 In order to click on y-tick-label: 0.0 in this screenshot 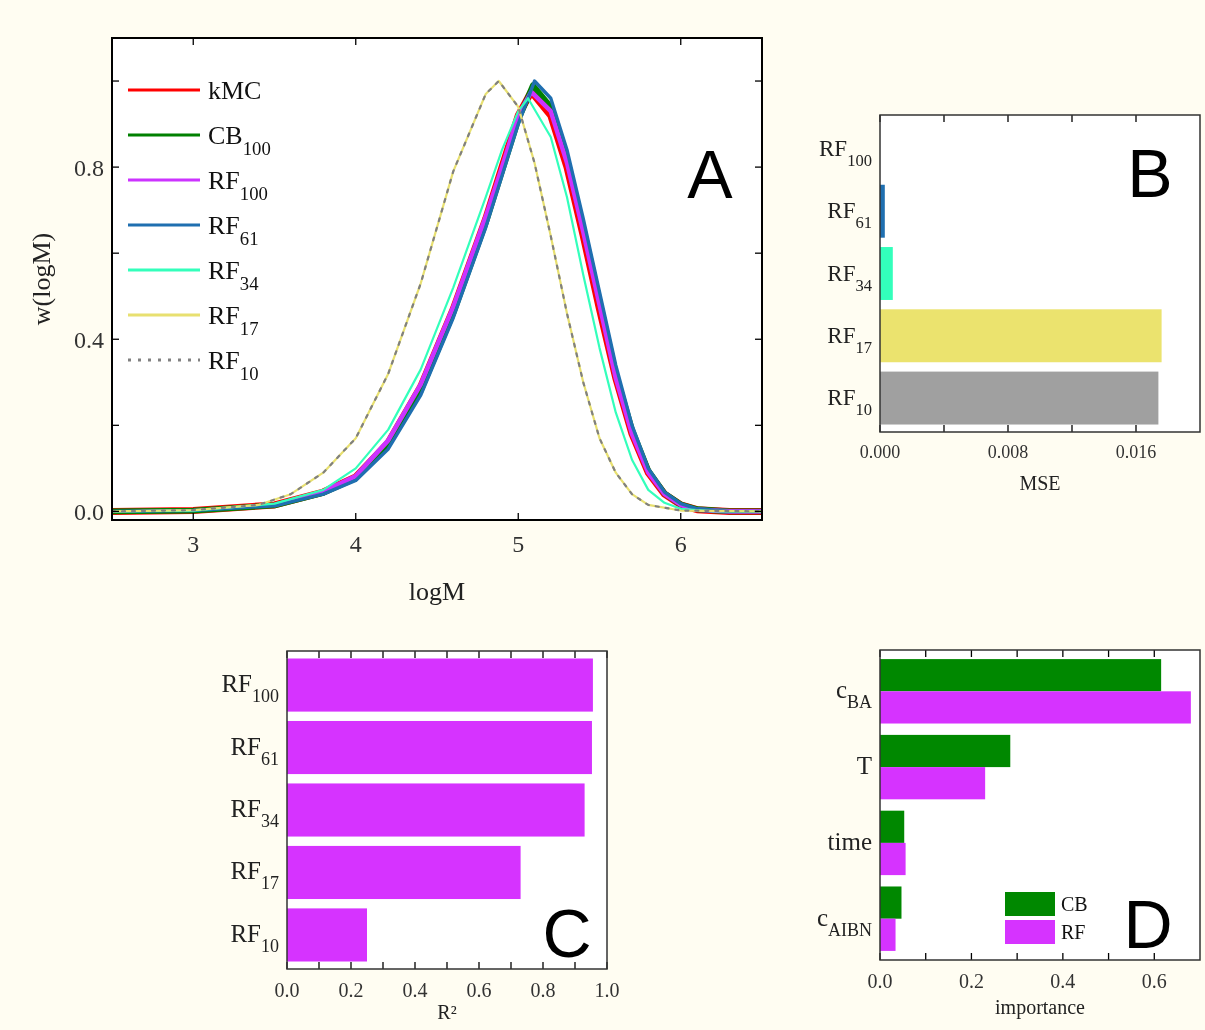, I will do `click(89, 511)`.